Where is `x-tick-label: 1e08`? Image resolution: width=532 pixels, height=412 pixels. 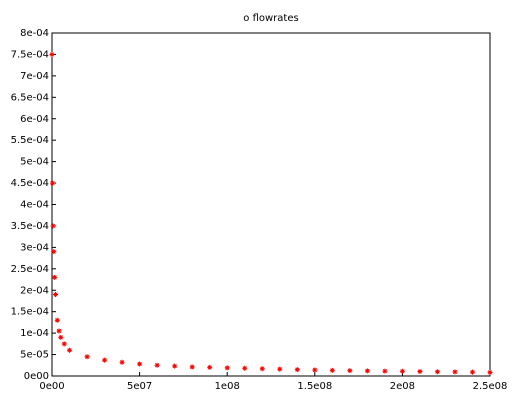
x-tick-label: 1e08 is located at coordinates (227, 386).